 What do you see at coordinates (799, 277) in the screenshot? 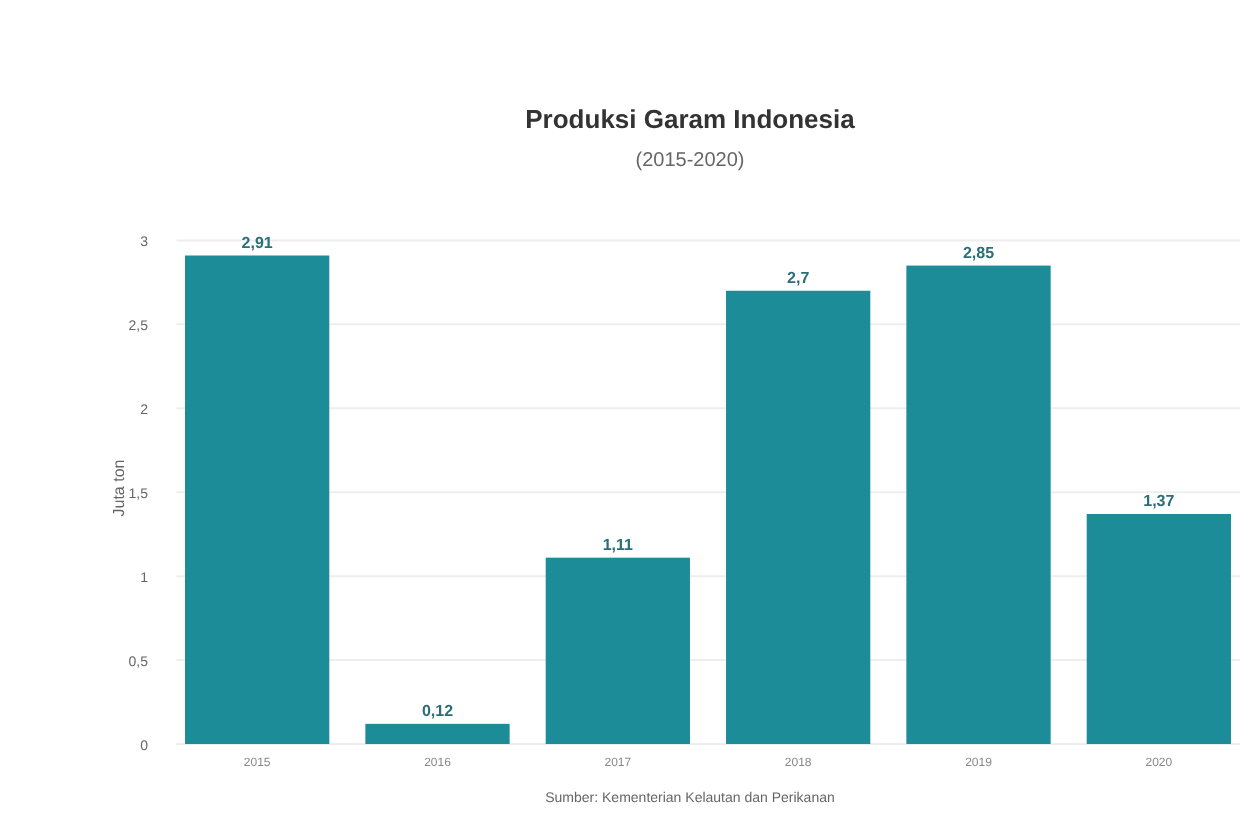
I see `data-label: 2,7` at bounding box center [799, 277].